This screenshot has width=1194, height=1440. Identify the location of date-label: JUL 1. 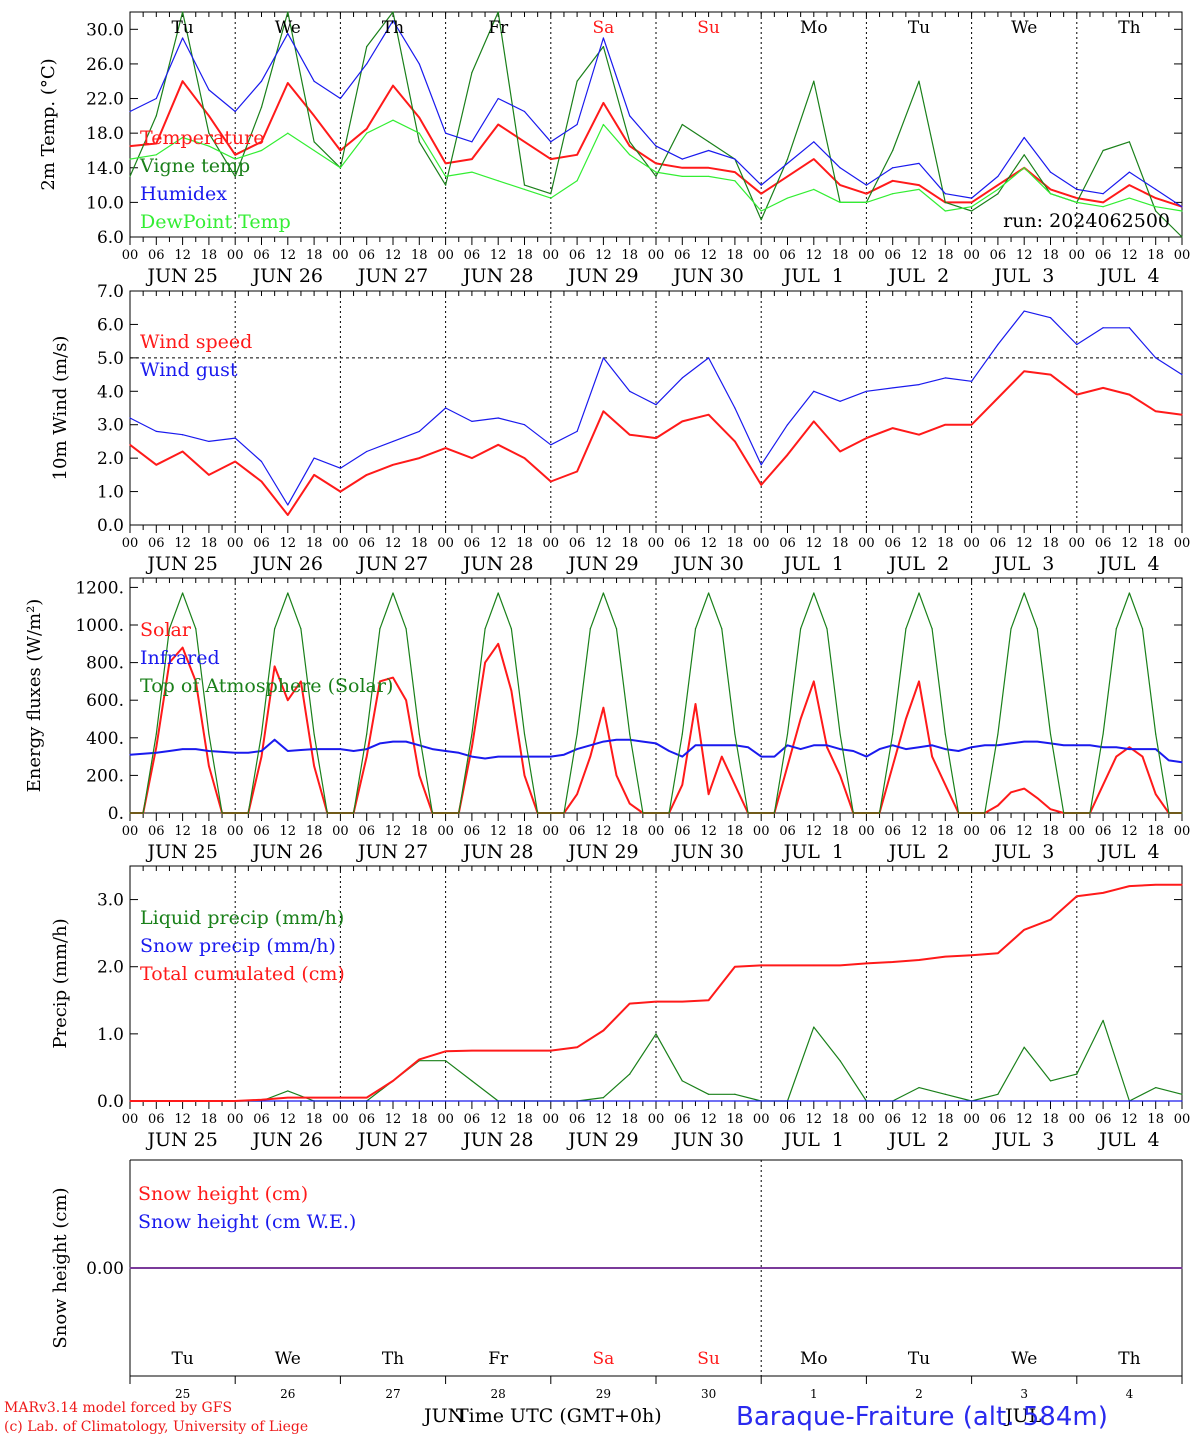
(813, 564).